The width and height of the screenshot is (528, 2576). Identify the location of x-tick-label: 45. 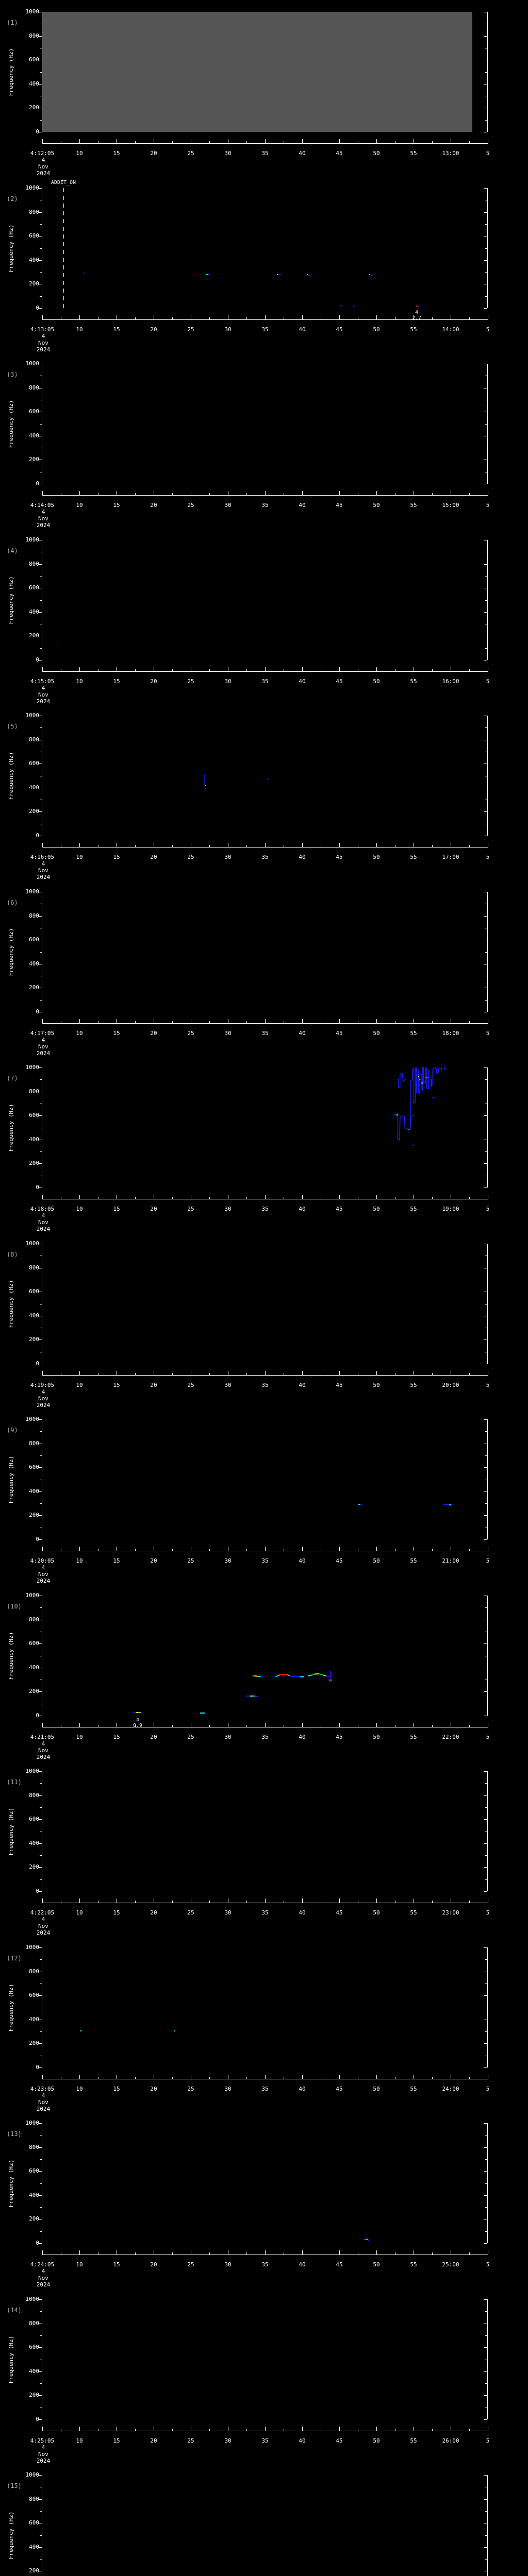
(340, 2441).